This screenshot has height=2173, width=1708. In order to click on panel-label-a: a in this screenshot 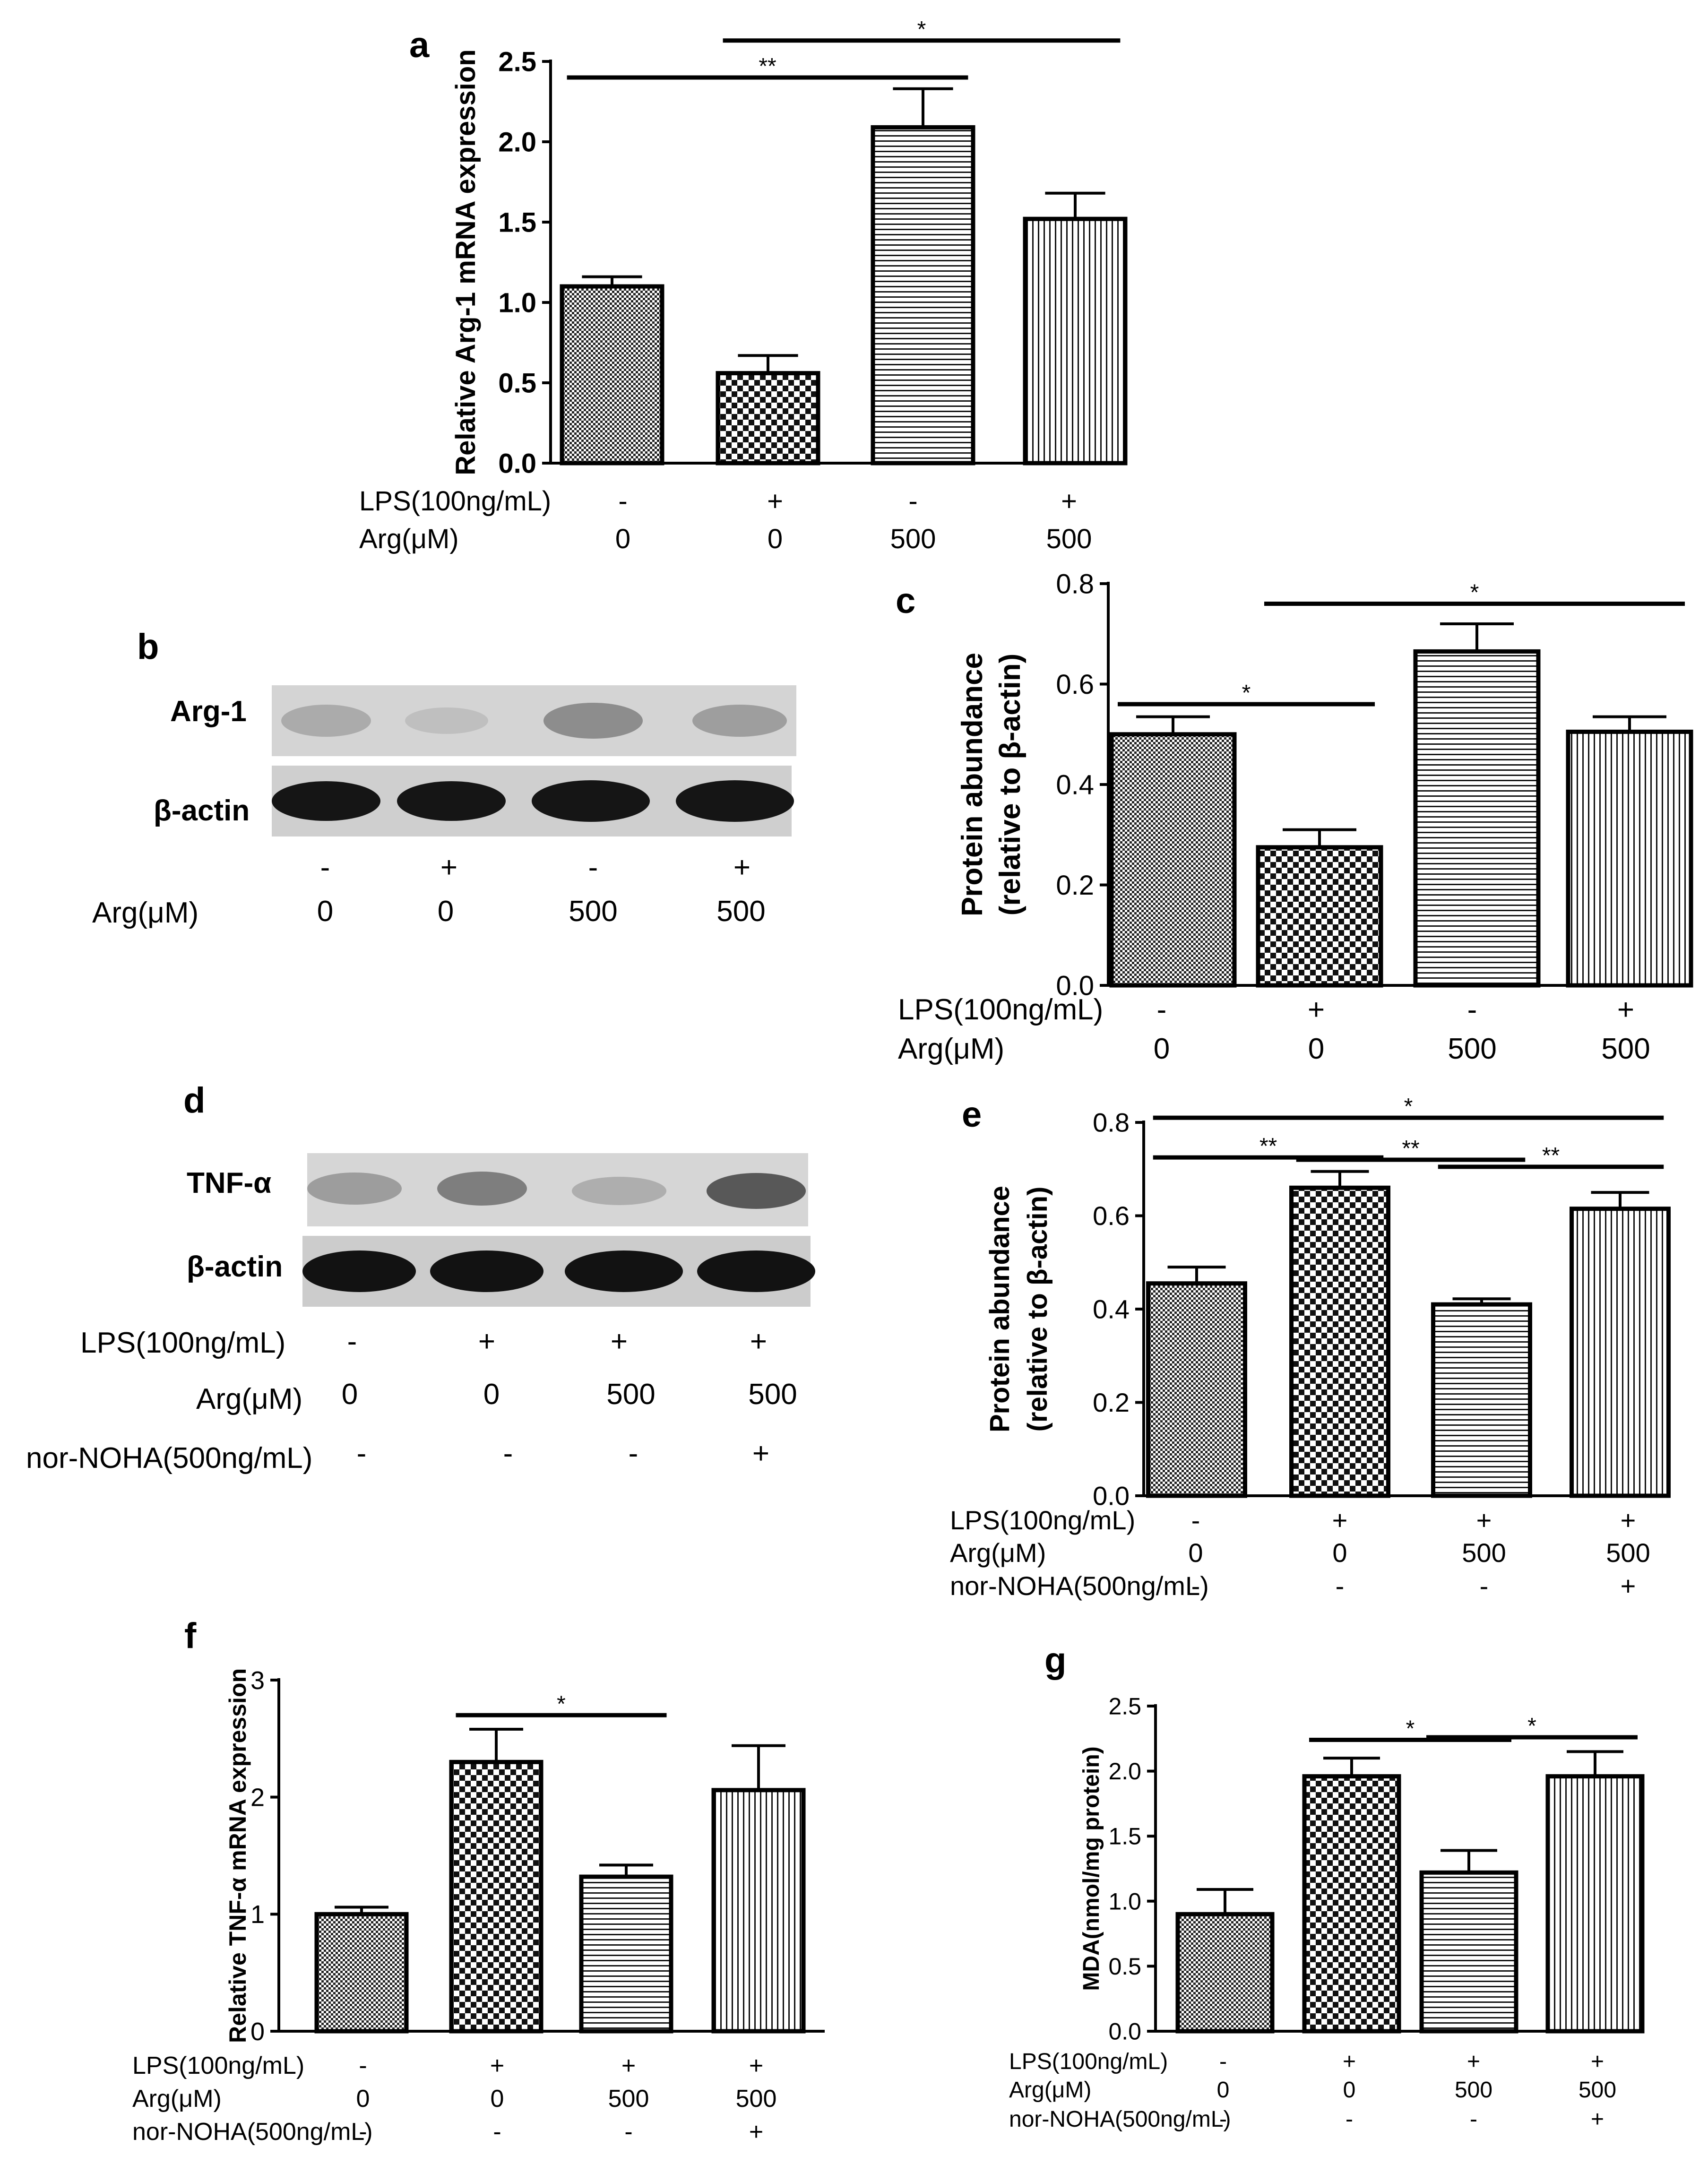, I will do `click(419, 45)`.